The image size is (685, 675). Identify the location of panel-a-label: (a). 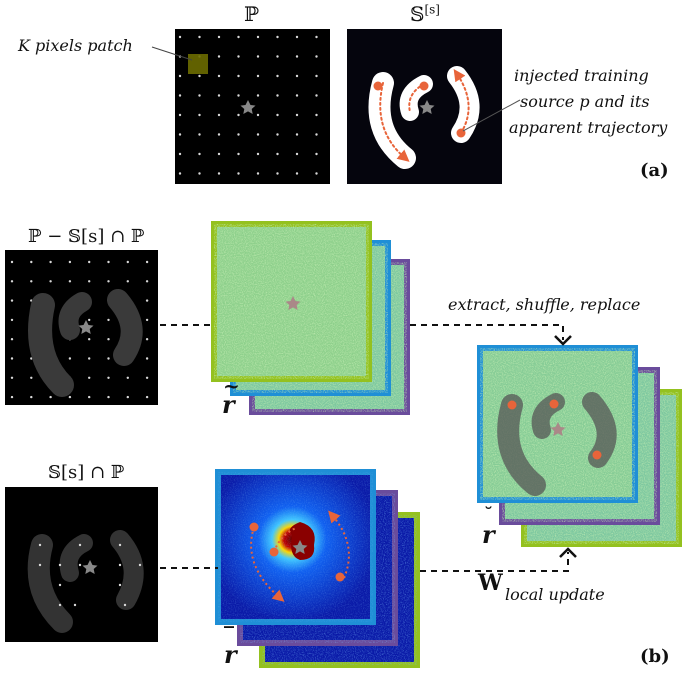
(654, 170).